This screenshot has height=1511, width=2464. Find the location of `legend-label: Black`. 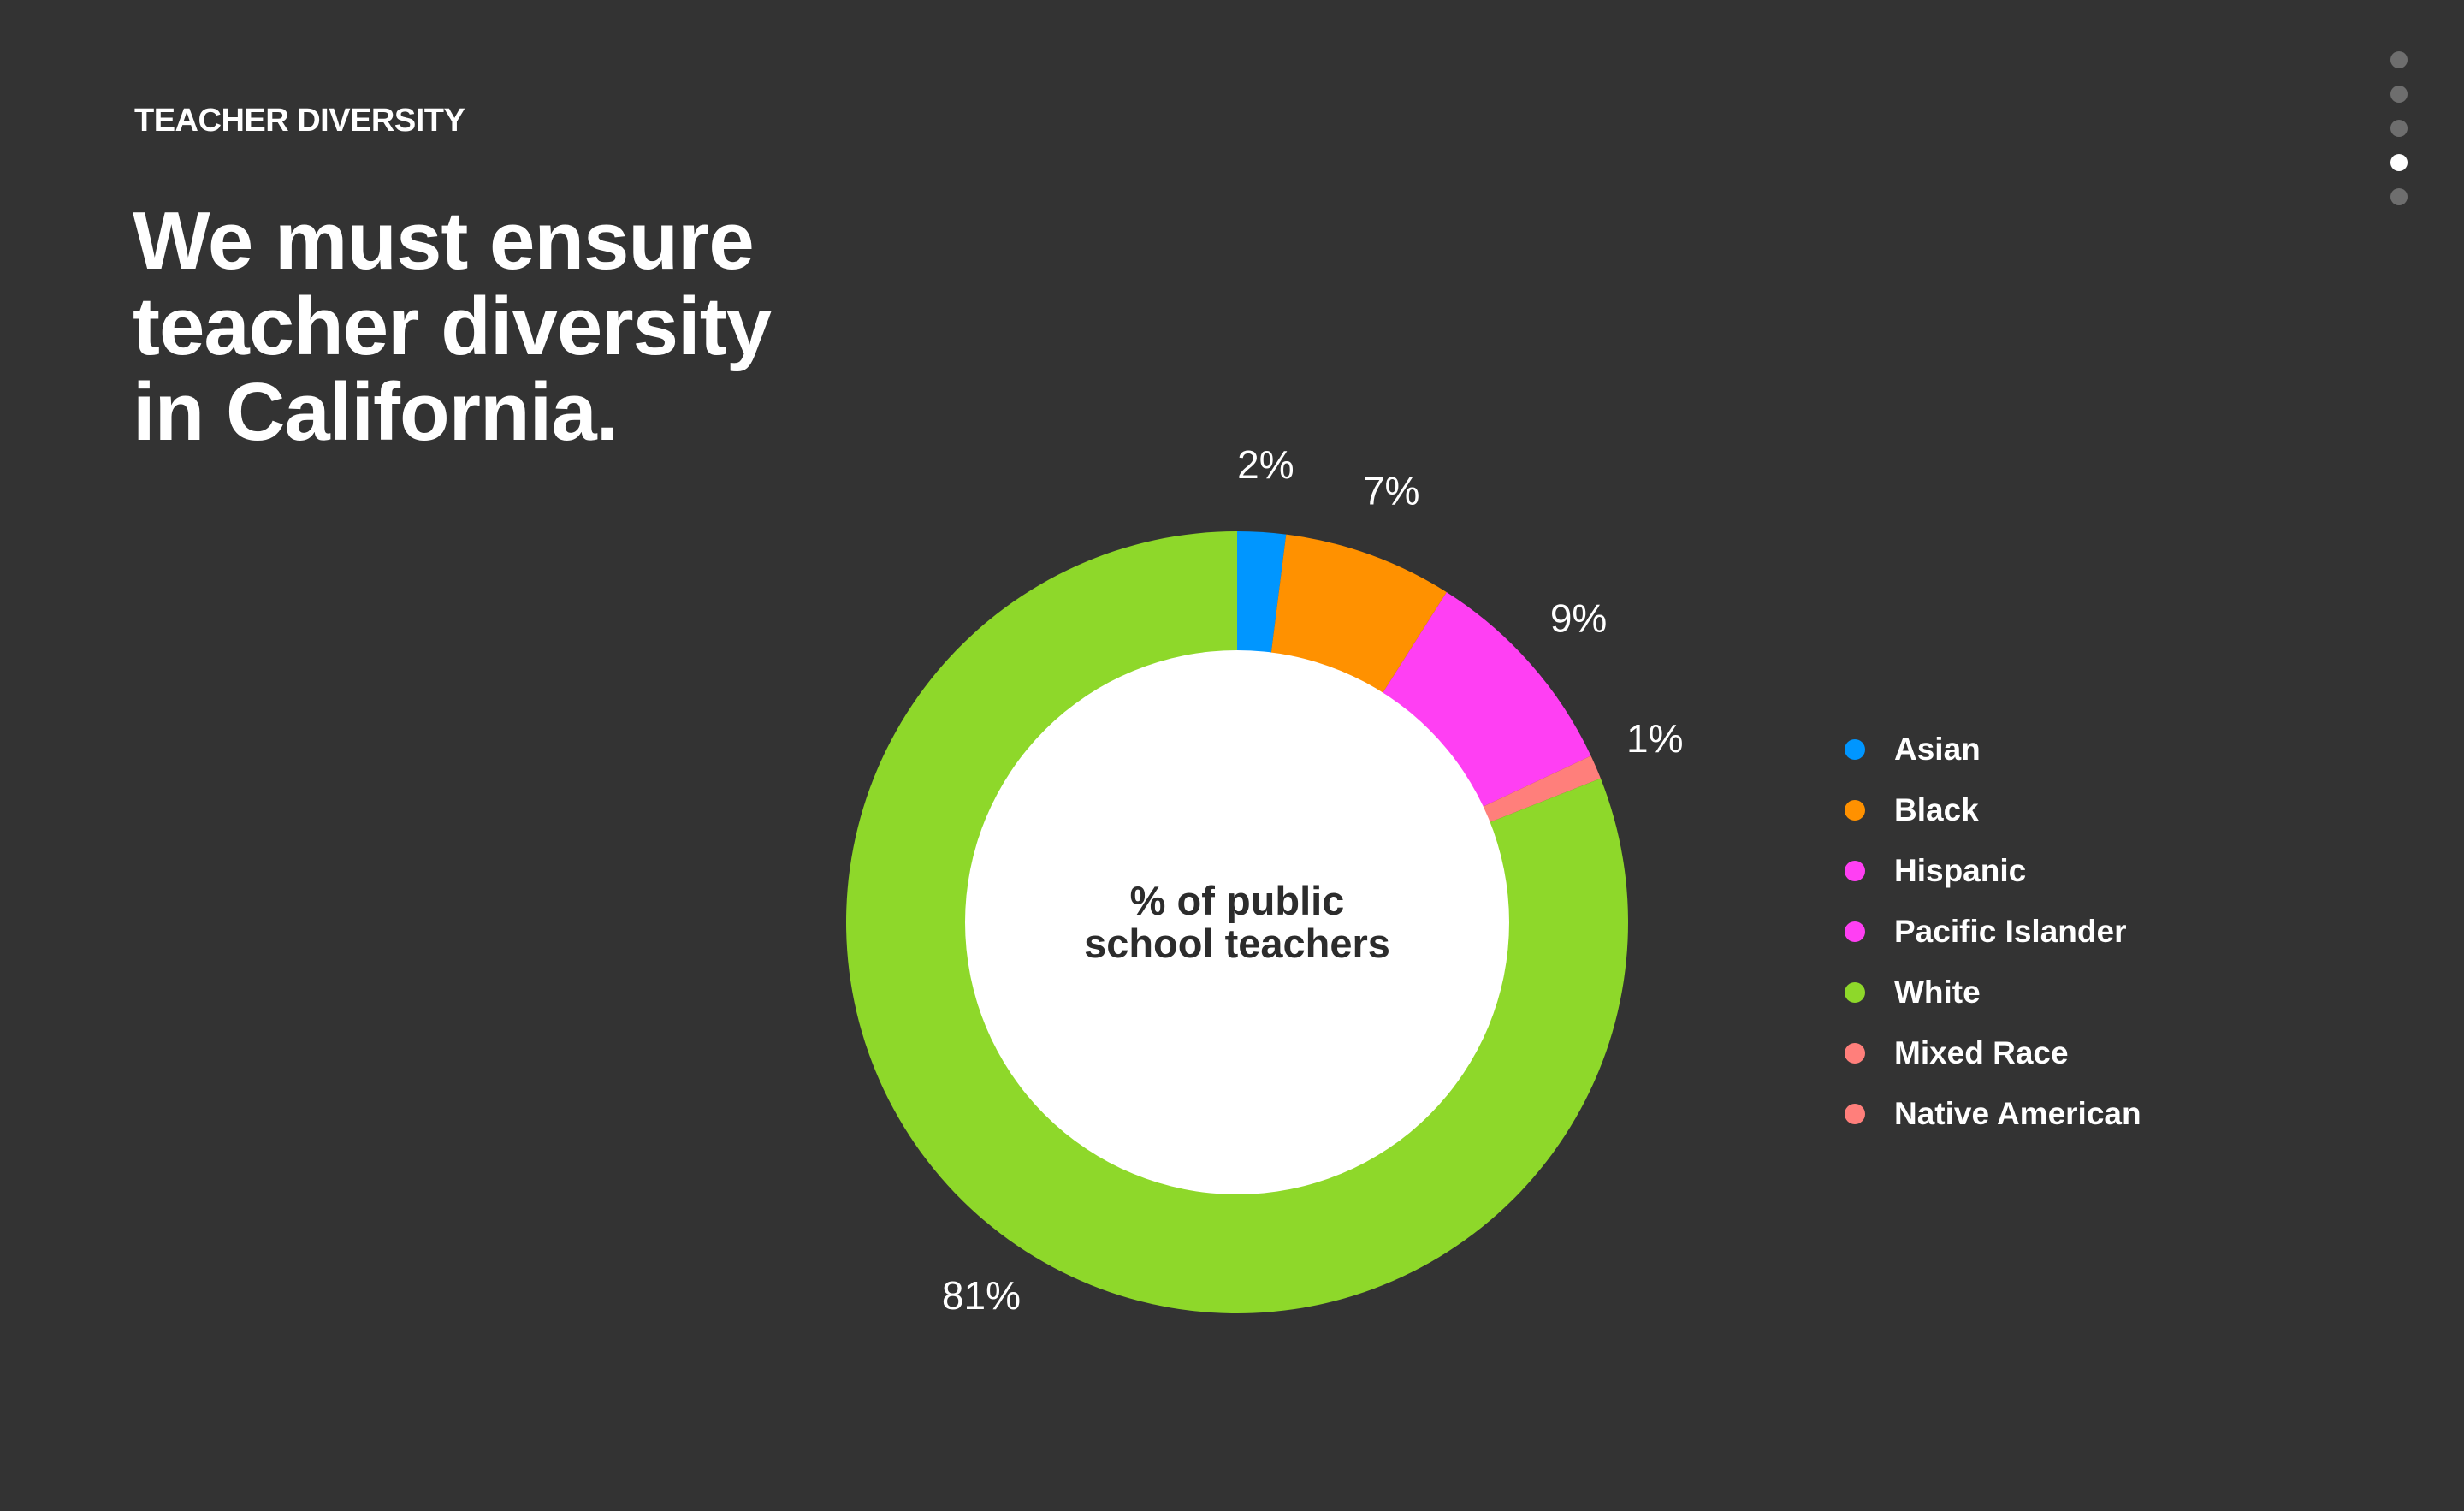

legend-label: Black is located at coordinates (1936, 809).